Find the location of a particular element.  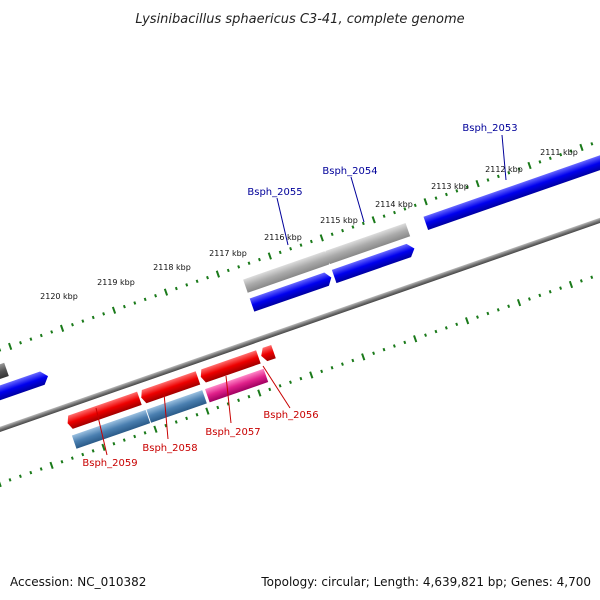

tick-label: 2114 kbp is located at coordinates (394, 204).